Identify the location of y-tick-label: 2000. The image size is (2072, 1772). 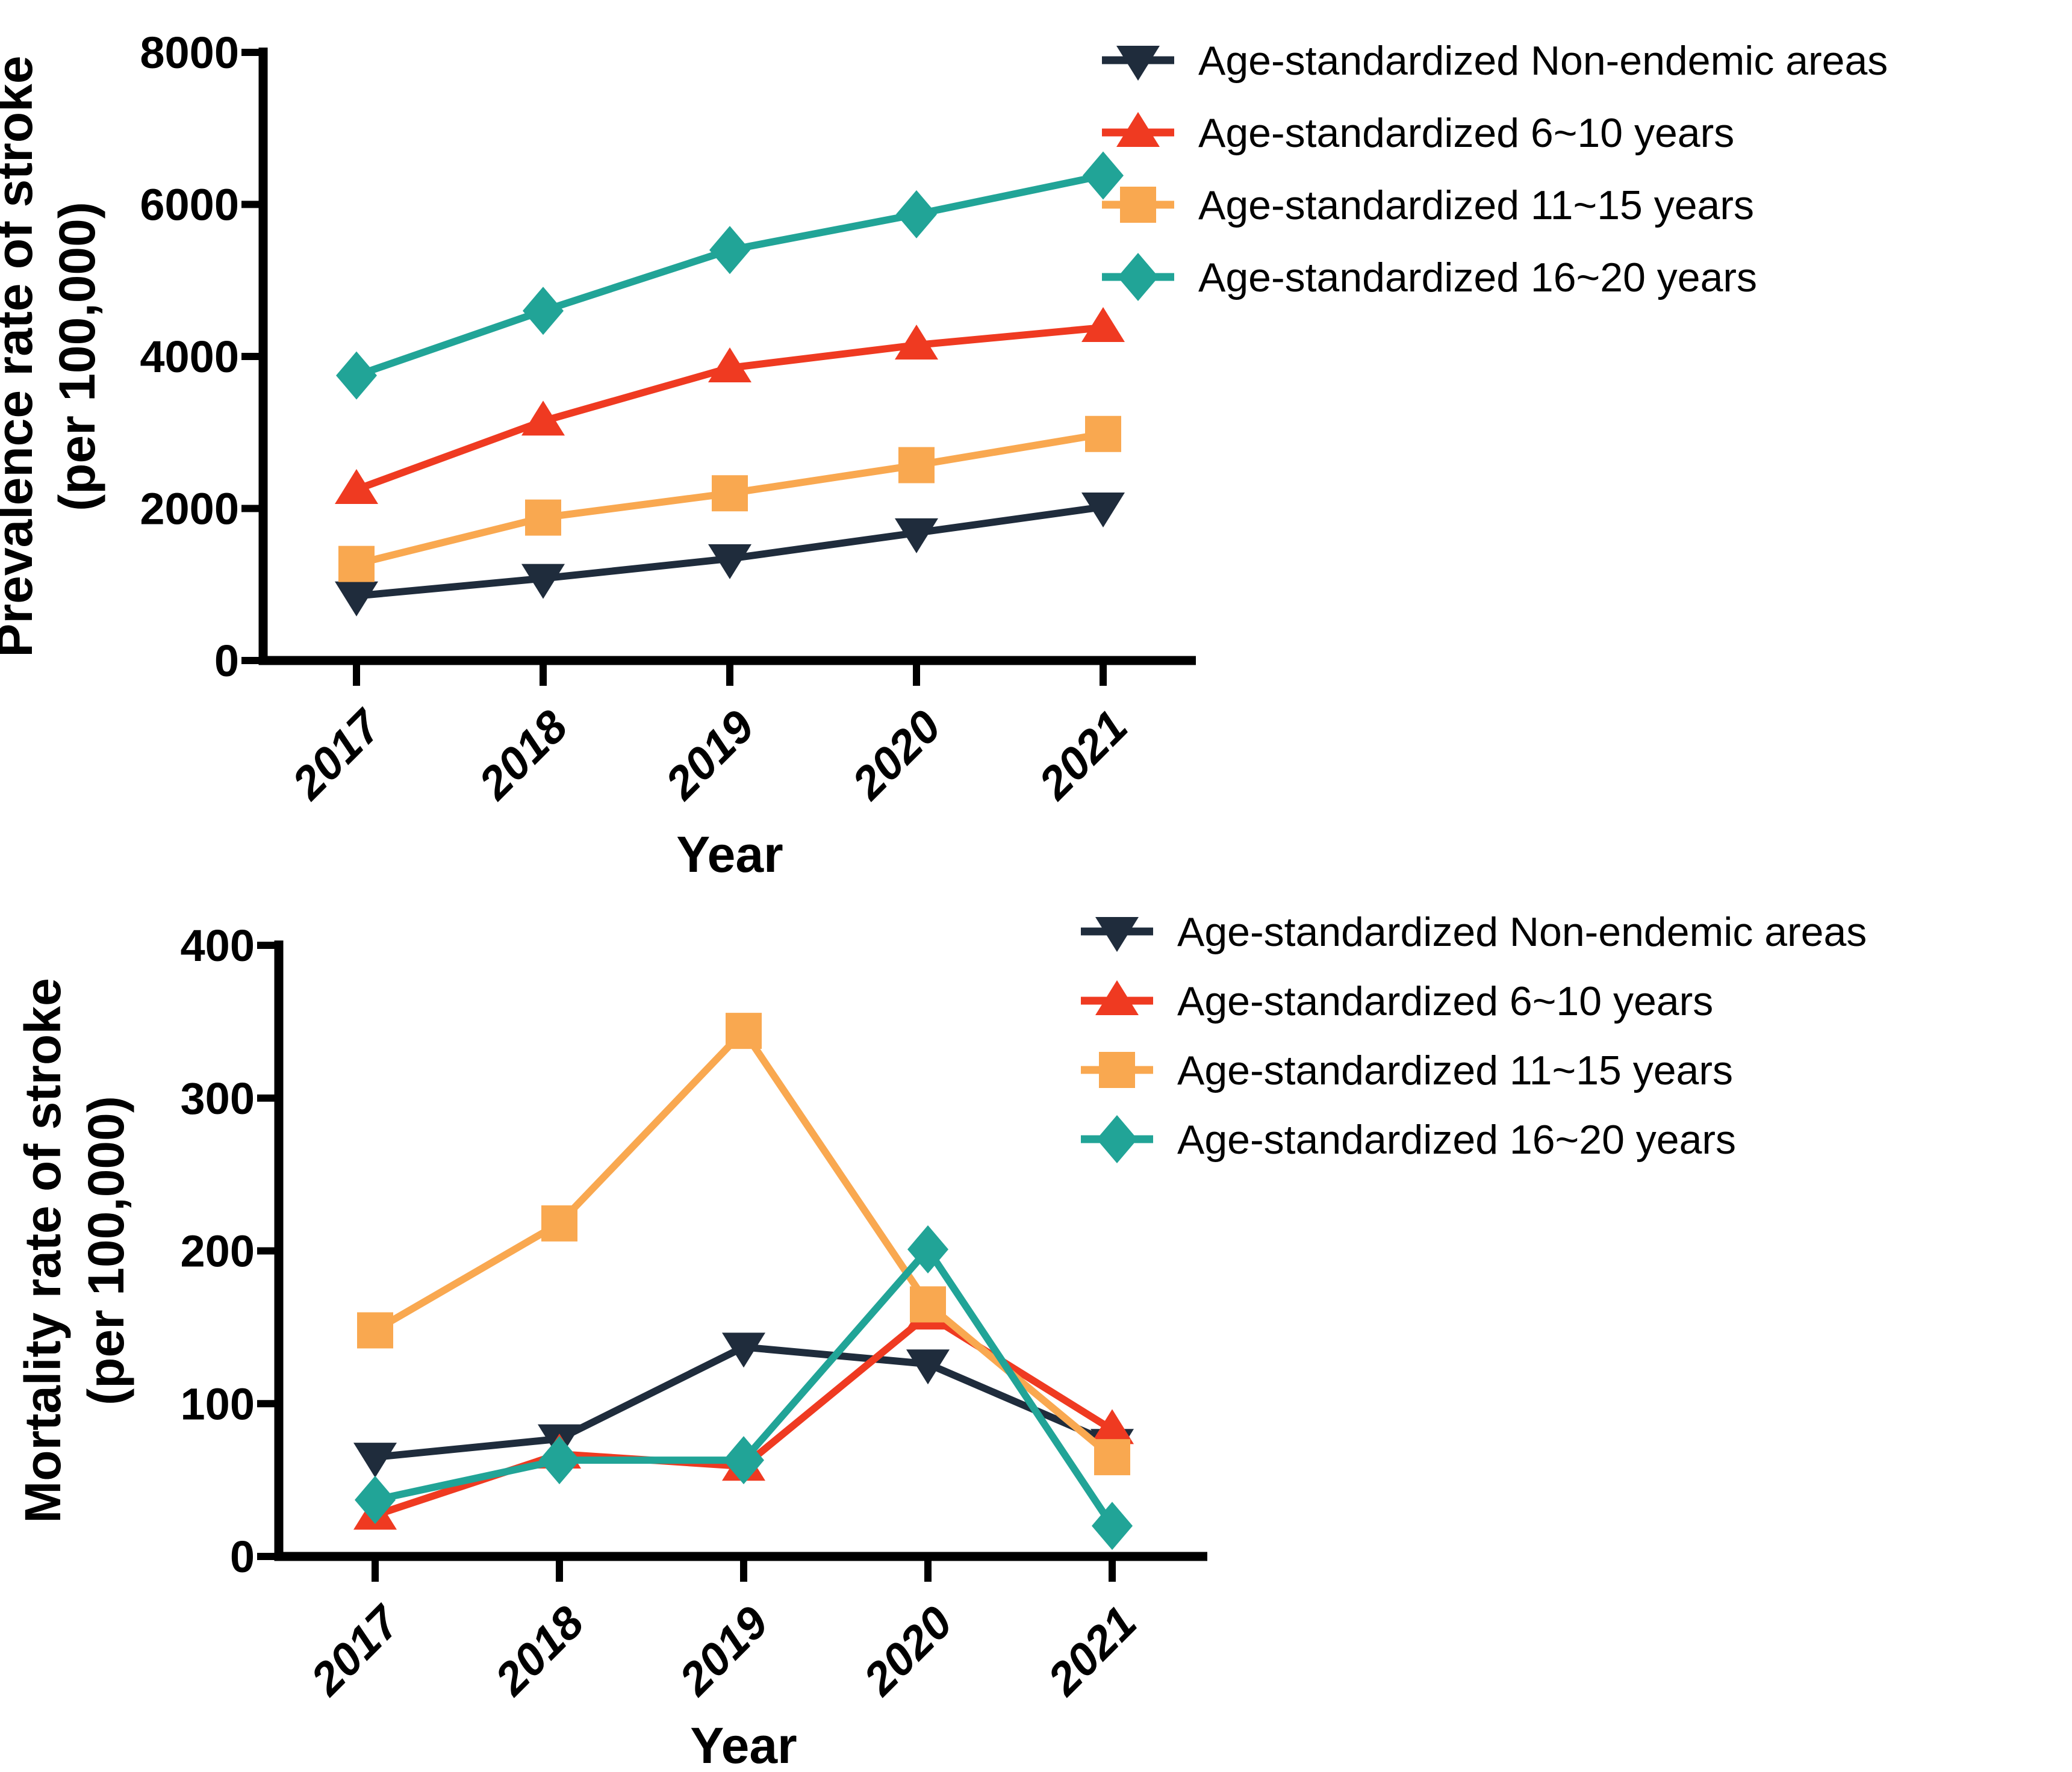
(190, 509).